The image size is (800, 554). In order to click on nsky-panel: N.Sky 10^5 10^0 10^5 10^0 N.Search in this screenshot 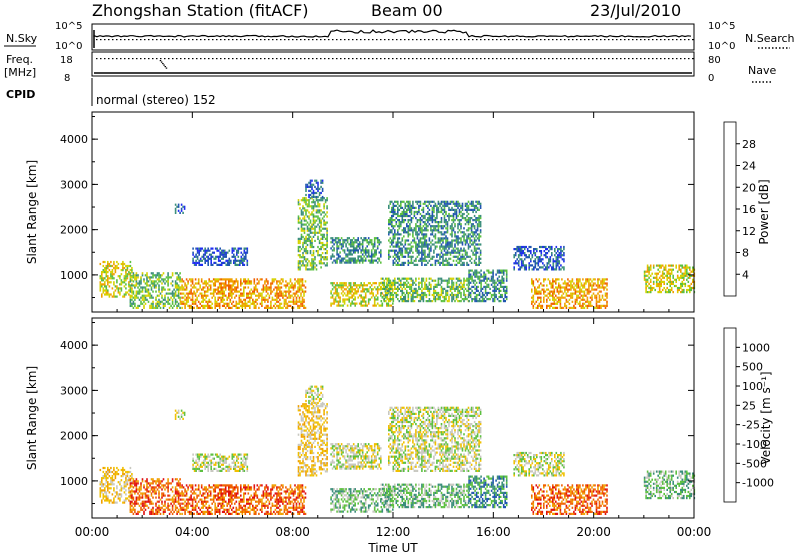, I will do `click(399, 36)`.